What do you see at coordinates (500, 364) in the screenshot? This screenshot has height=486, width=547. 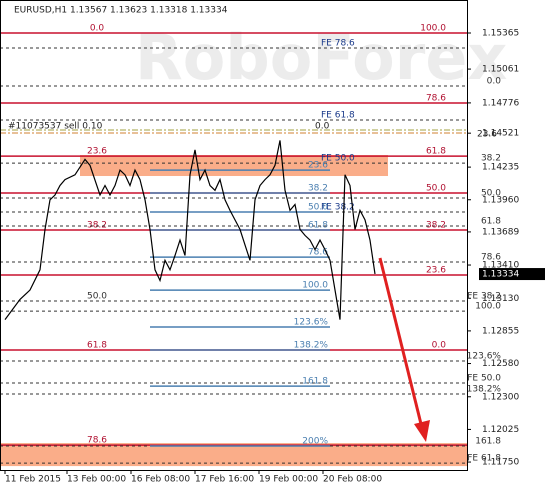 I see `y-tick-label: 1.12580` at bounding box center [500, 364].